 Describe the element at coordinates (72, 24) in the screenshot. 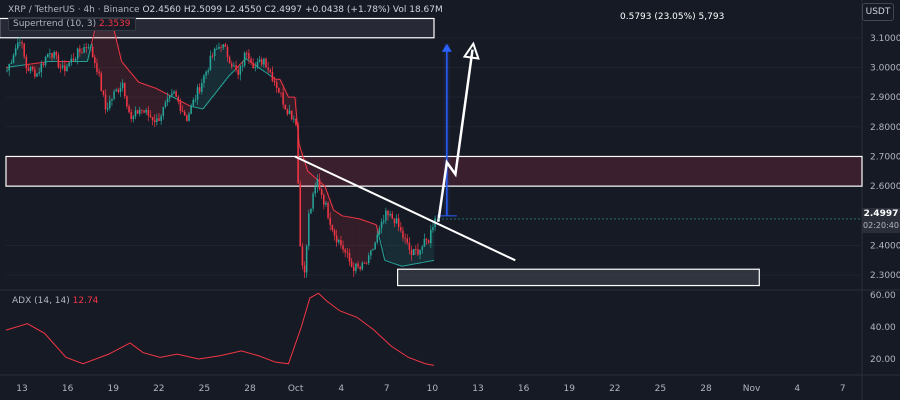

I see `supertrend-legend: Supertrend (10, 3) 2.3539` at that location.